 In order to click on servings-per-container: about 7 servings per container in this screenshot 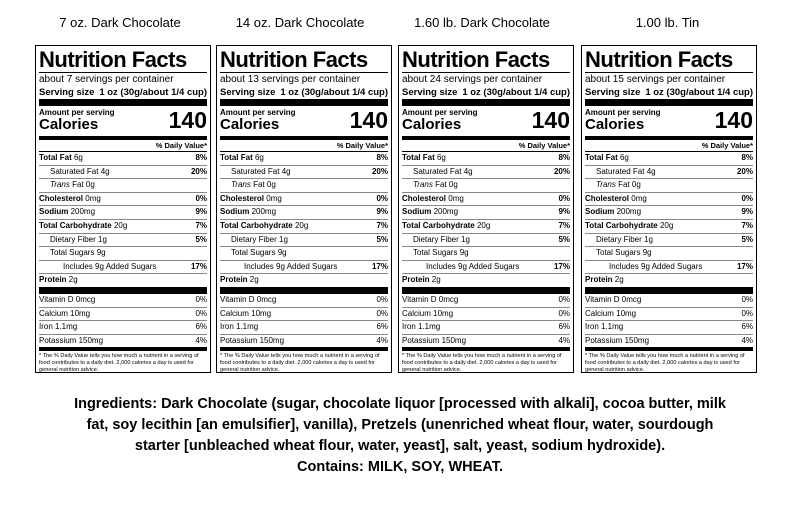, I will do `click(123, 79)`.